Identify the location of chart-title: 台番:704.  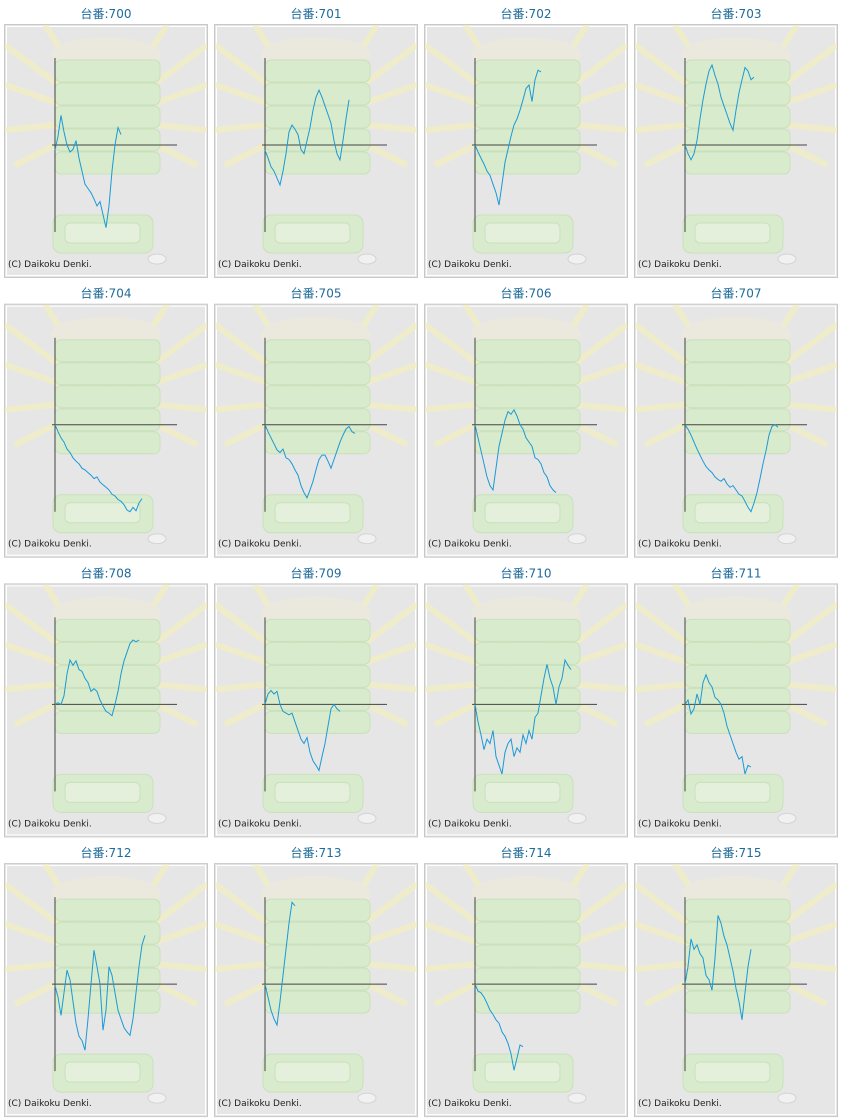
(106, 293).